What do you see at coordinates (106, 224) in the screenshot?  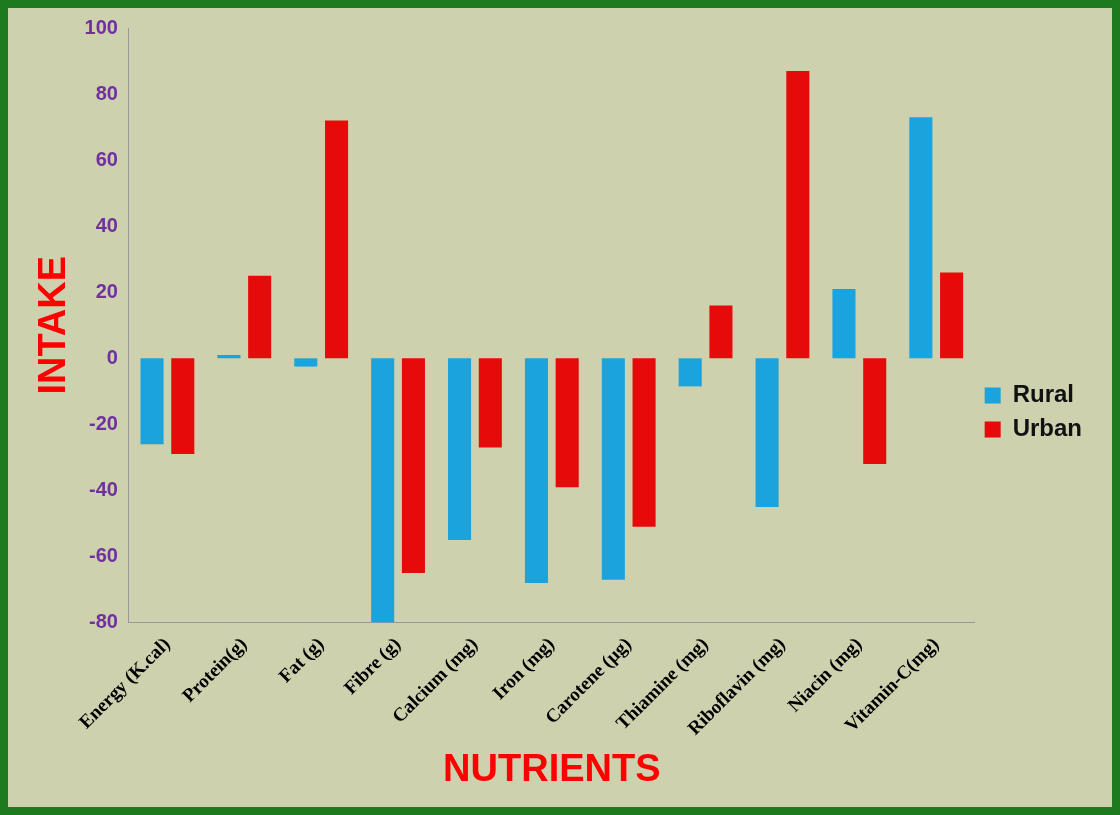 I see `y-tick-label: 40` at bounding box center [106, 224].